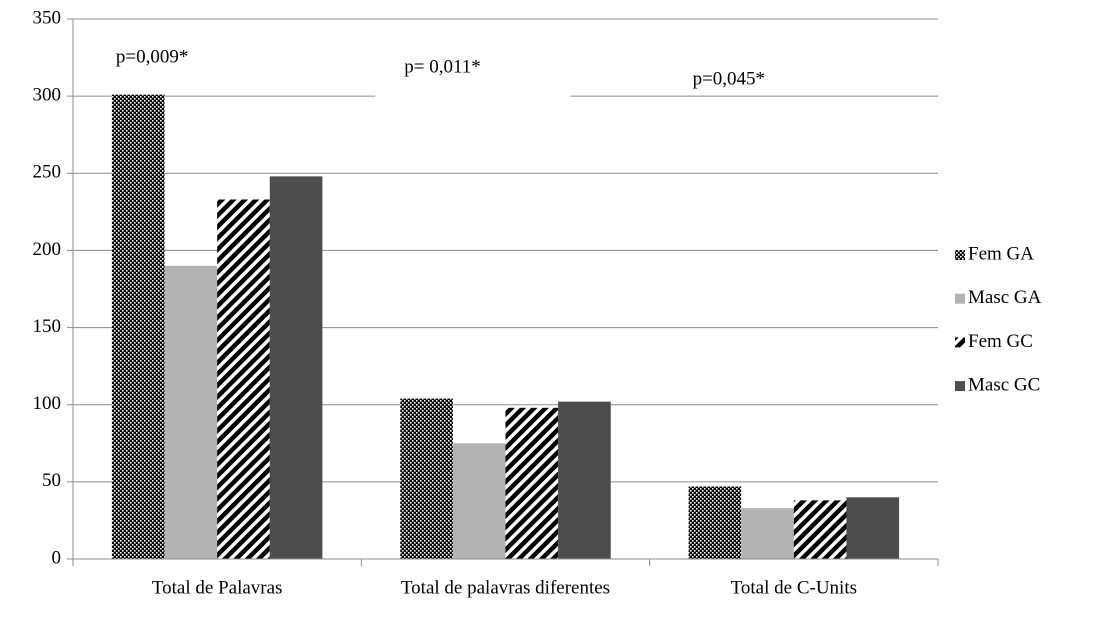  What do you see at coordinates (47, 95) in the screenshot?
I see `y-tick-label: 300` at bounding box center [47, 95].